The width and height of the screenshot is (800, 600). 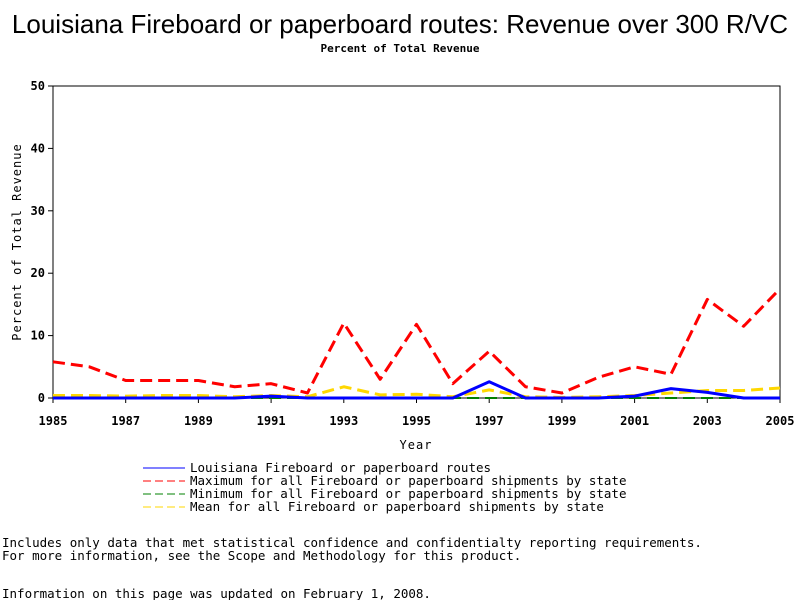 I want to click on x-tick-label: 2005, so click(x=780, y=421).